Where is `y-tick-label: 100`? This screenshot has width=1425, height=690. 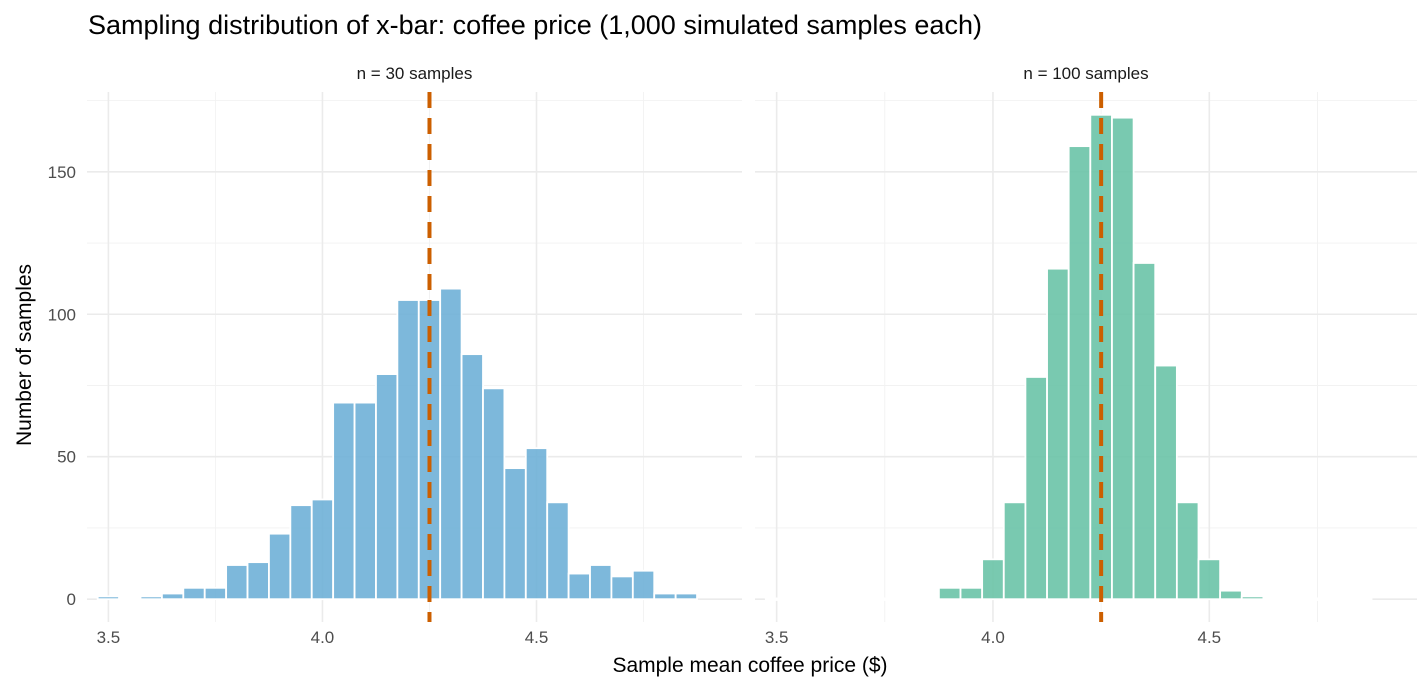
y-tick-label: 100 is located at coordinates (62, 314).